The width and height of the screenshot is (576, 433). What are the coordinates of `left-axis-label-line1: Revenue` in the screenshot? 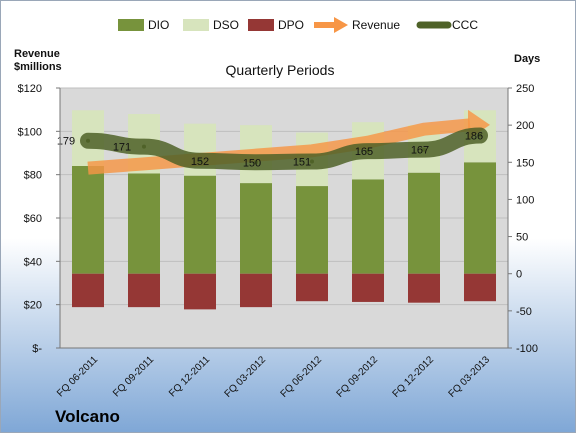 It's located at (37, 54).